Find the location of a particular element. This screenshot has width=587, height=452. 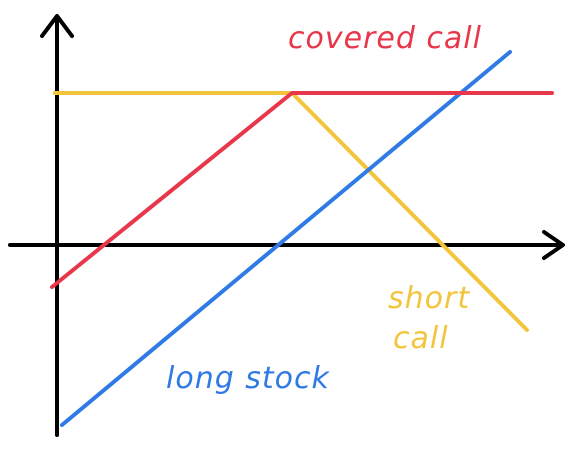

covered-call-label: covered call is located at coordinates (385, 38).